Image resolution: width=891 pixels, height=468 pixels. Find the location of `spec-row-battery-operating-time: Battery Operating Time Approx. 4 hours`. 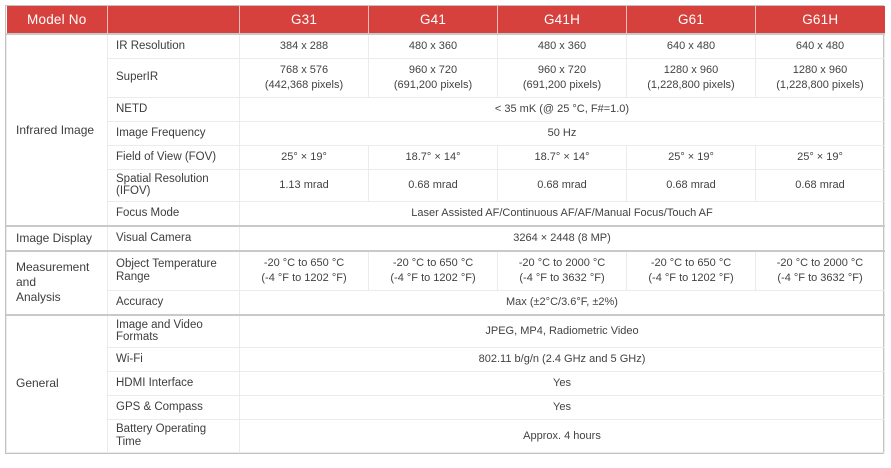

spec-row-battery-operating-time: Battery Operating Time Approx. 4 hours is located at coordinates (446, 436).